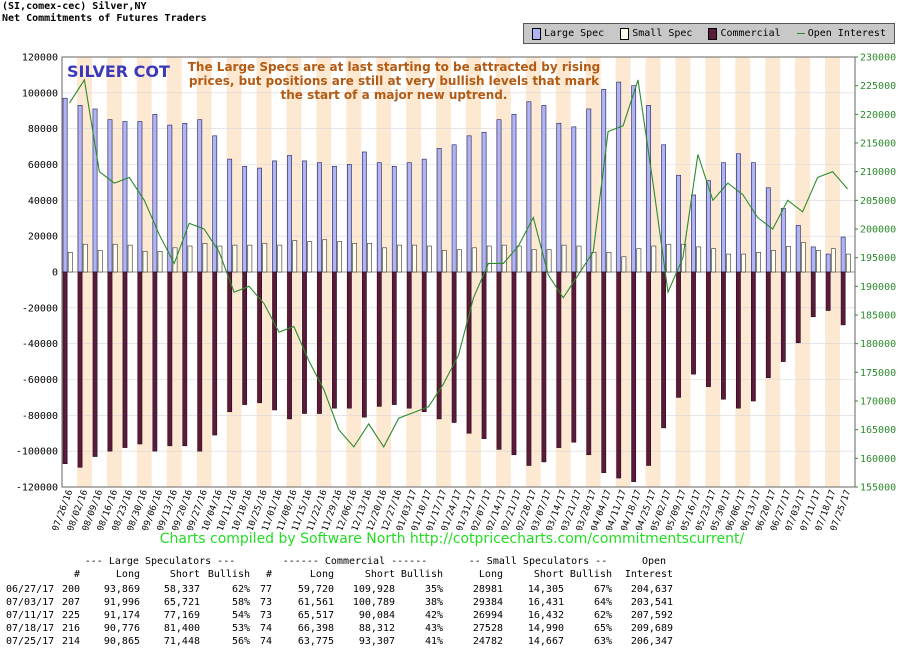 The height and width of the screenshot is (660, 904). What do you see at coordinates (878, 58) in the screenshot?
I see `y2-tick-label: 230000` at bounding box center [878, 58].